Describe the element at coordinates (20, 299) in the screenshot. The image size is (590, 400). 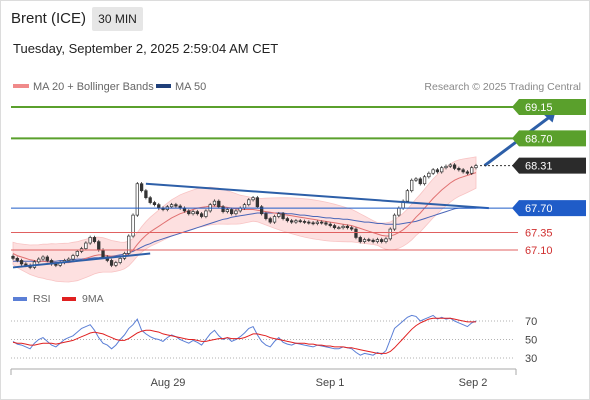
I see `rsi-legend-swatch` at that location.